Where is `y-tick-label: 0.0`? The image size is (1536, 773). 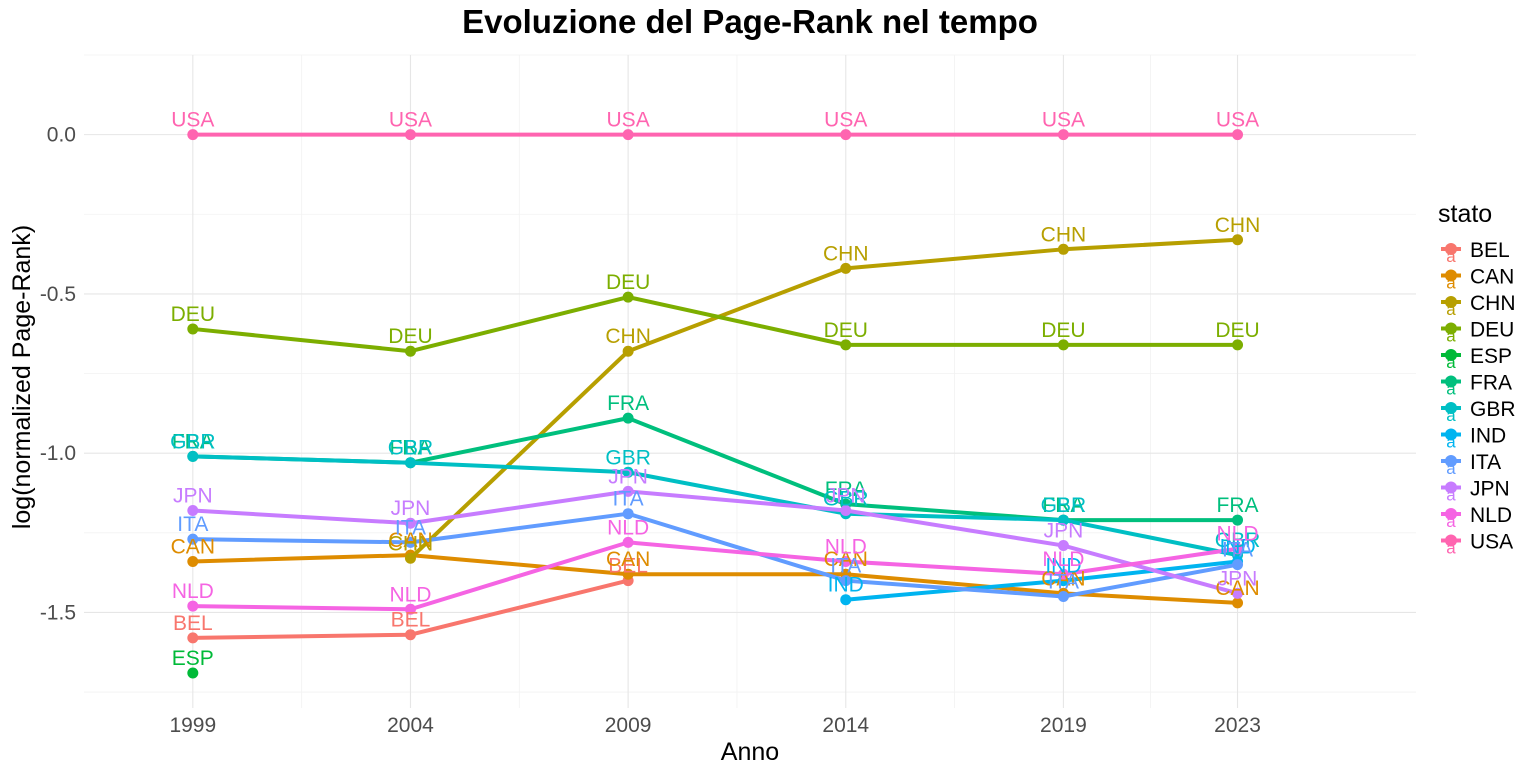
y-tick-label: 0.0 is located at coordinates (61, 135).